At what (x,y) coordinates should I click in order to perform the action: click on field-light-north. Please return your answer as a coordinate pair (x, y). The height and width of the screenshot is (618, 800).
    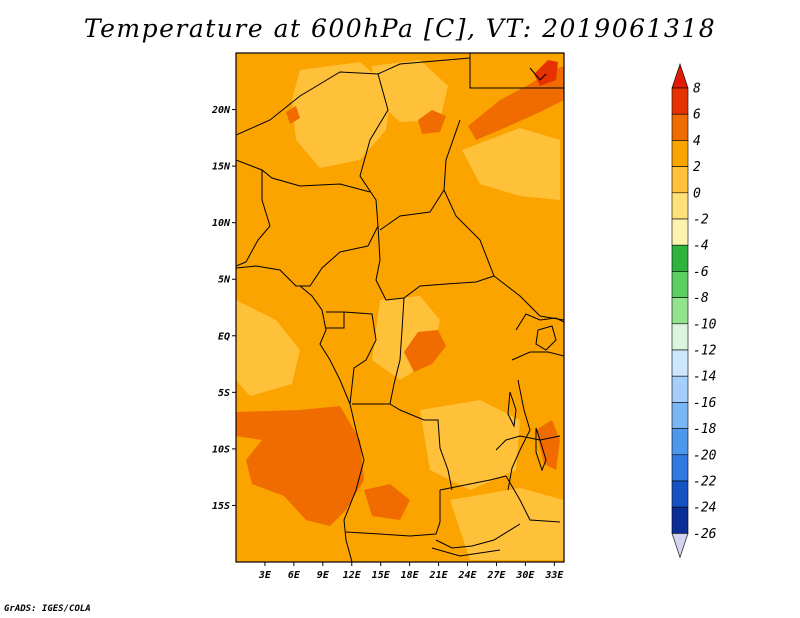
    Looking at the image, I should click on (342, 115).